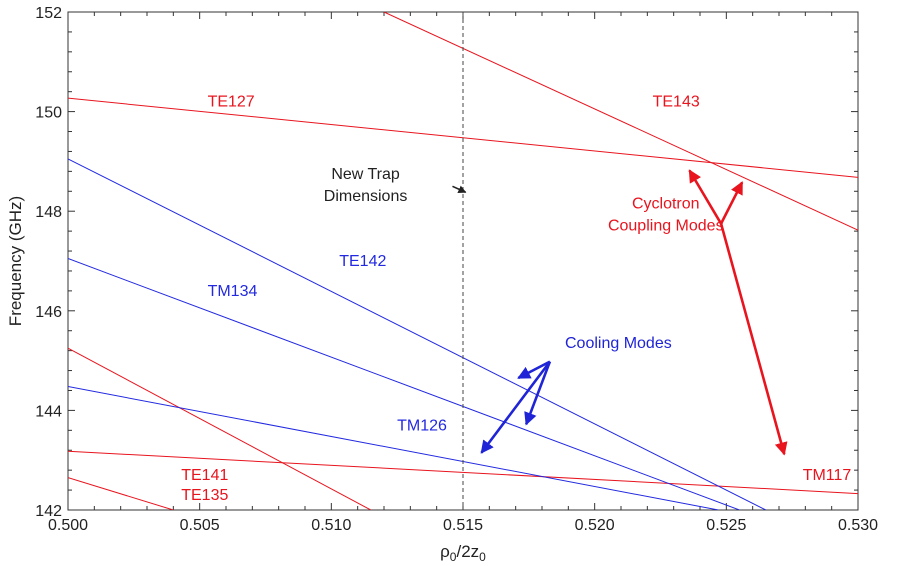 This screenshot has width=897, height=566. I want to click on annotation-cyclotron-line: Cyclotron, so click(666, 204).